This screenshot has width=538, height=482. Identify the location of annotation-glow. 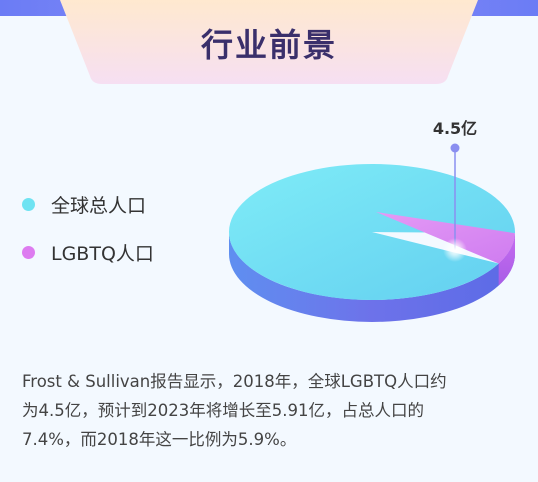
(455, 250).